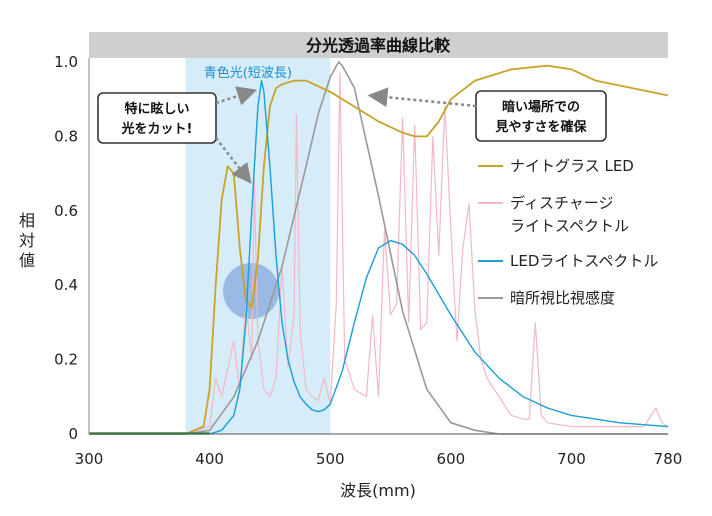 The height and width of the screenshot is (516, 712). I want to click on y-axis-title-group: 相 対 値, so click(27, 240).